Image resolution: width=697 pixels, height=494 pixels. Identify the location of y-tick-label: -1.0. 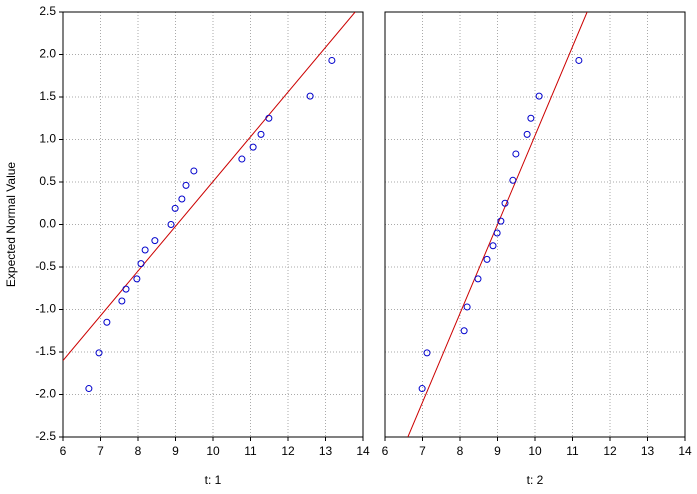
(45, 309).